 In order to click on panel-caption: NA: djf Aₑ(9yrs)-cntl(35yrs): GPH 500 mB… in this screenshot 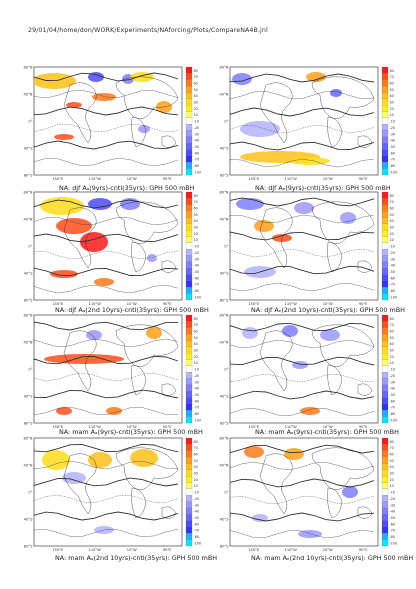, I will do `click(323, 188)`.